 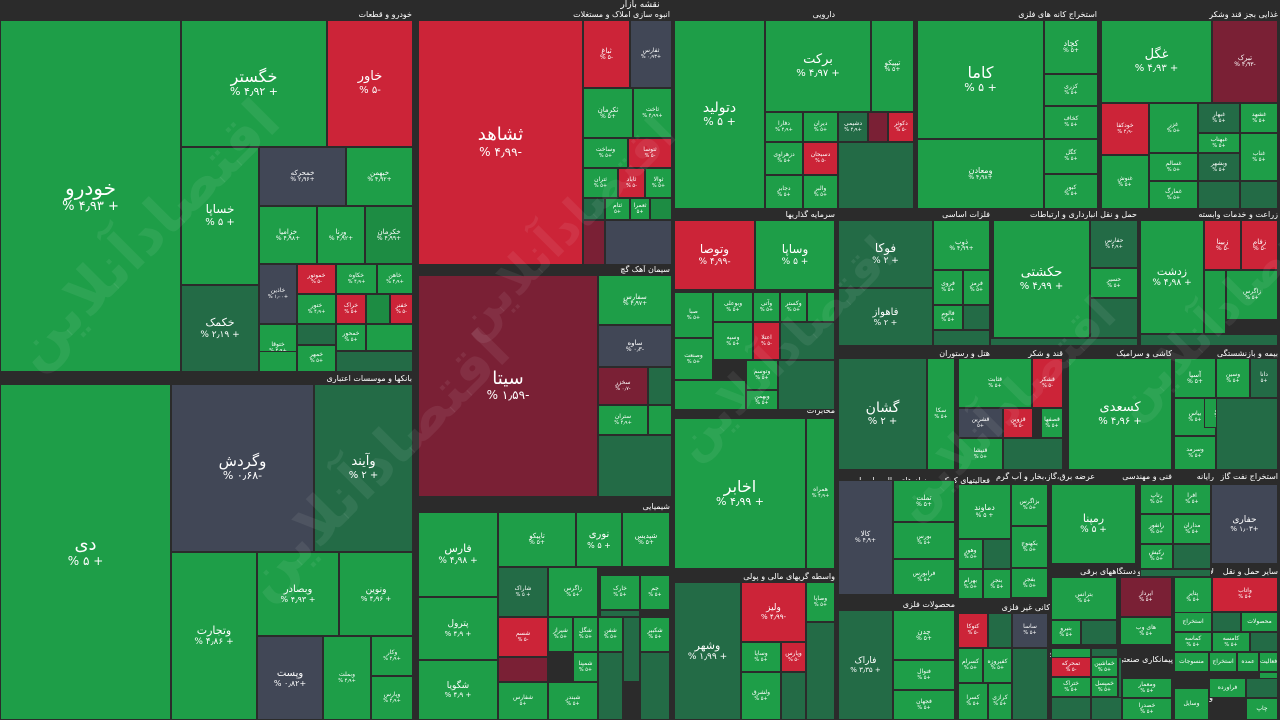 I want to click on stock-tile-dalber: والبر +۵ %, so click(x=820, y=192).